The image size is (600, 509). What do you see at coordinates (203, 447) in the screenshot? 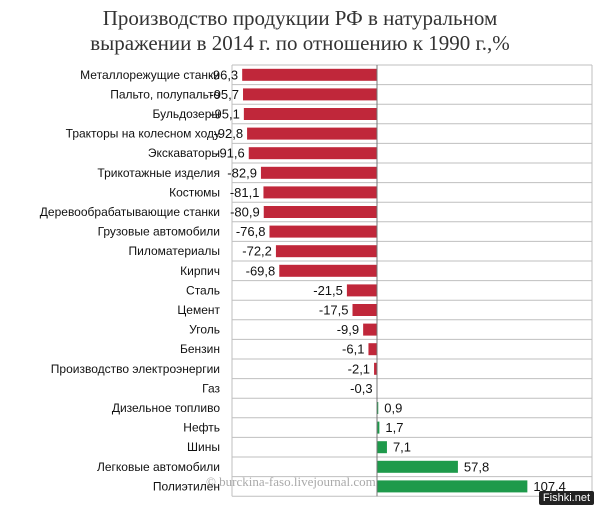
I see `category-label: Шины` at bounding box center [203, 447].